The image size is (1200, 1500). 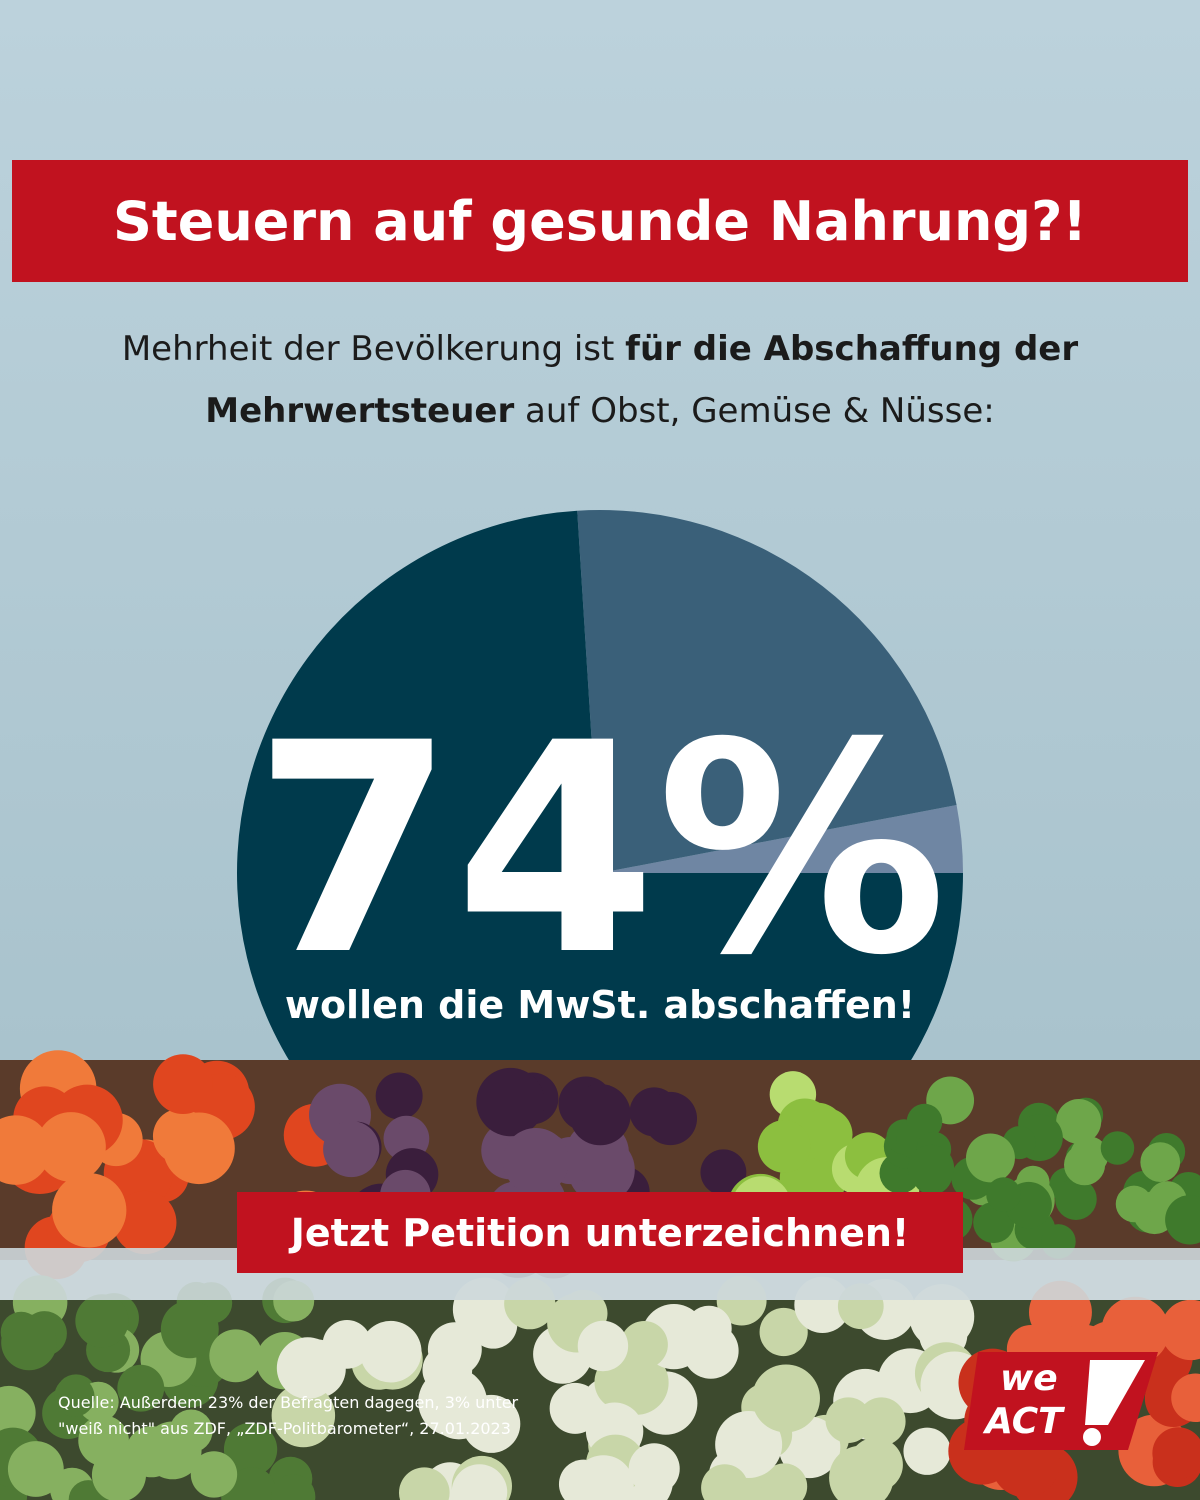 I want to click on big-value: 74%, so click(x=600, y=850).